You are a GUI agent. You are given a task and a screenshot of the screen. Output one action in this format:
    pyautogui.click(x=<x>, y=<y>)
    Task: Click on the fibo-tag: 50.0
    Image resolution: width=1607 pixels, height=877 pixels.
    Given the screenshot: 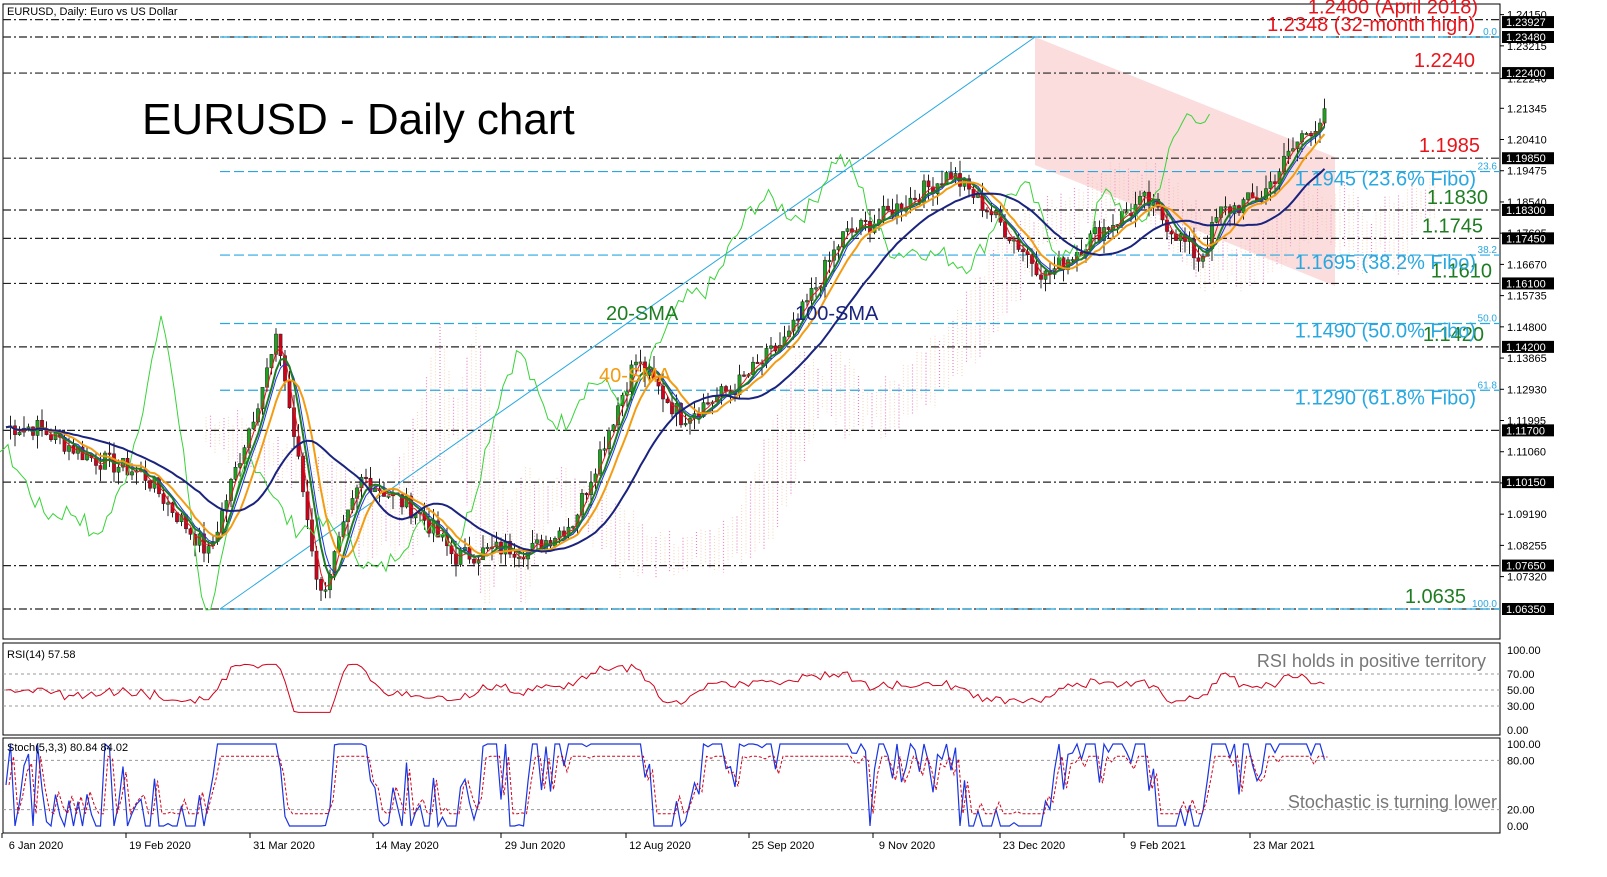 What is the action you would take?
    pyautogui.click(x=1488, y=319)
    